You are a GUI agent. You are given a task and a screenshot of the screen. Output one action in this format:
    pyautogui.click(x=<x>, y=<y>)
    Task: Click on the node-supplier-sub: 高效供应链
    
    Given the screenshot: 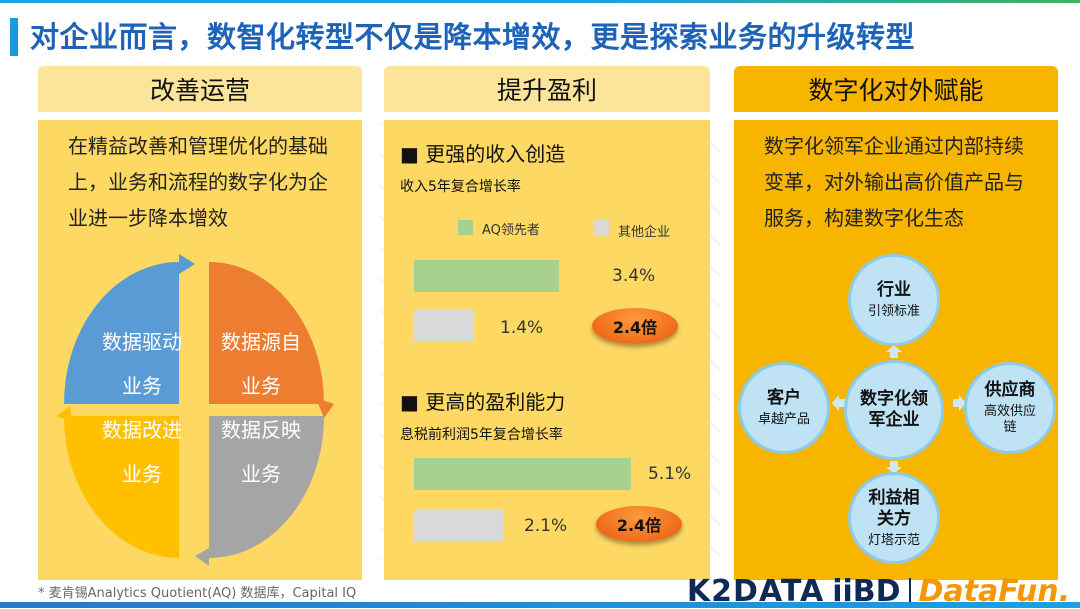 What is the action you would take?
    pyautogui.click(x=1009, y=419)
    